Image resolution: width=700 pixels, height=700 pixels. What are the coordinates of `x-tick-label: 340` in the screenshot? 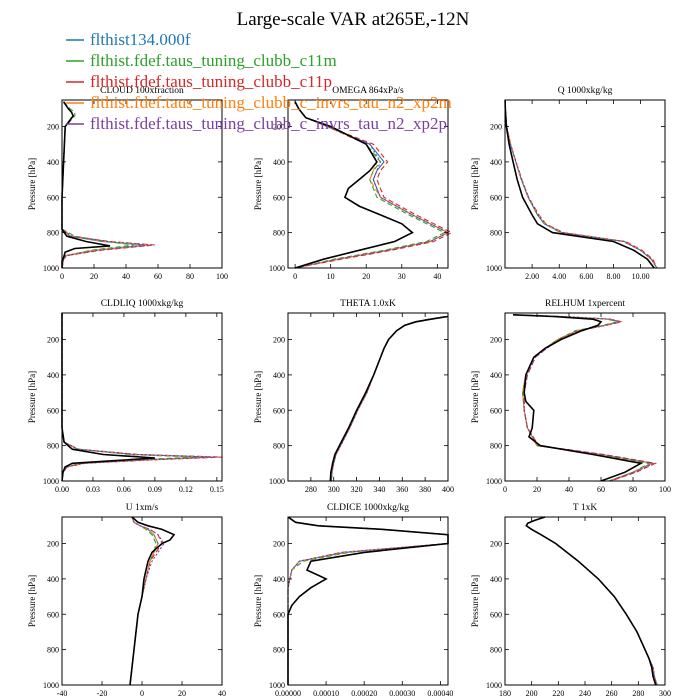 It's located at (379, 489).